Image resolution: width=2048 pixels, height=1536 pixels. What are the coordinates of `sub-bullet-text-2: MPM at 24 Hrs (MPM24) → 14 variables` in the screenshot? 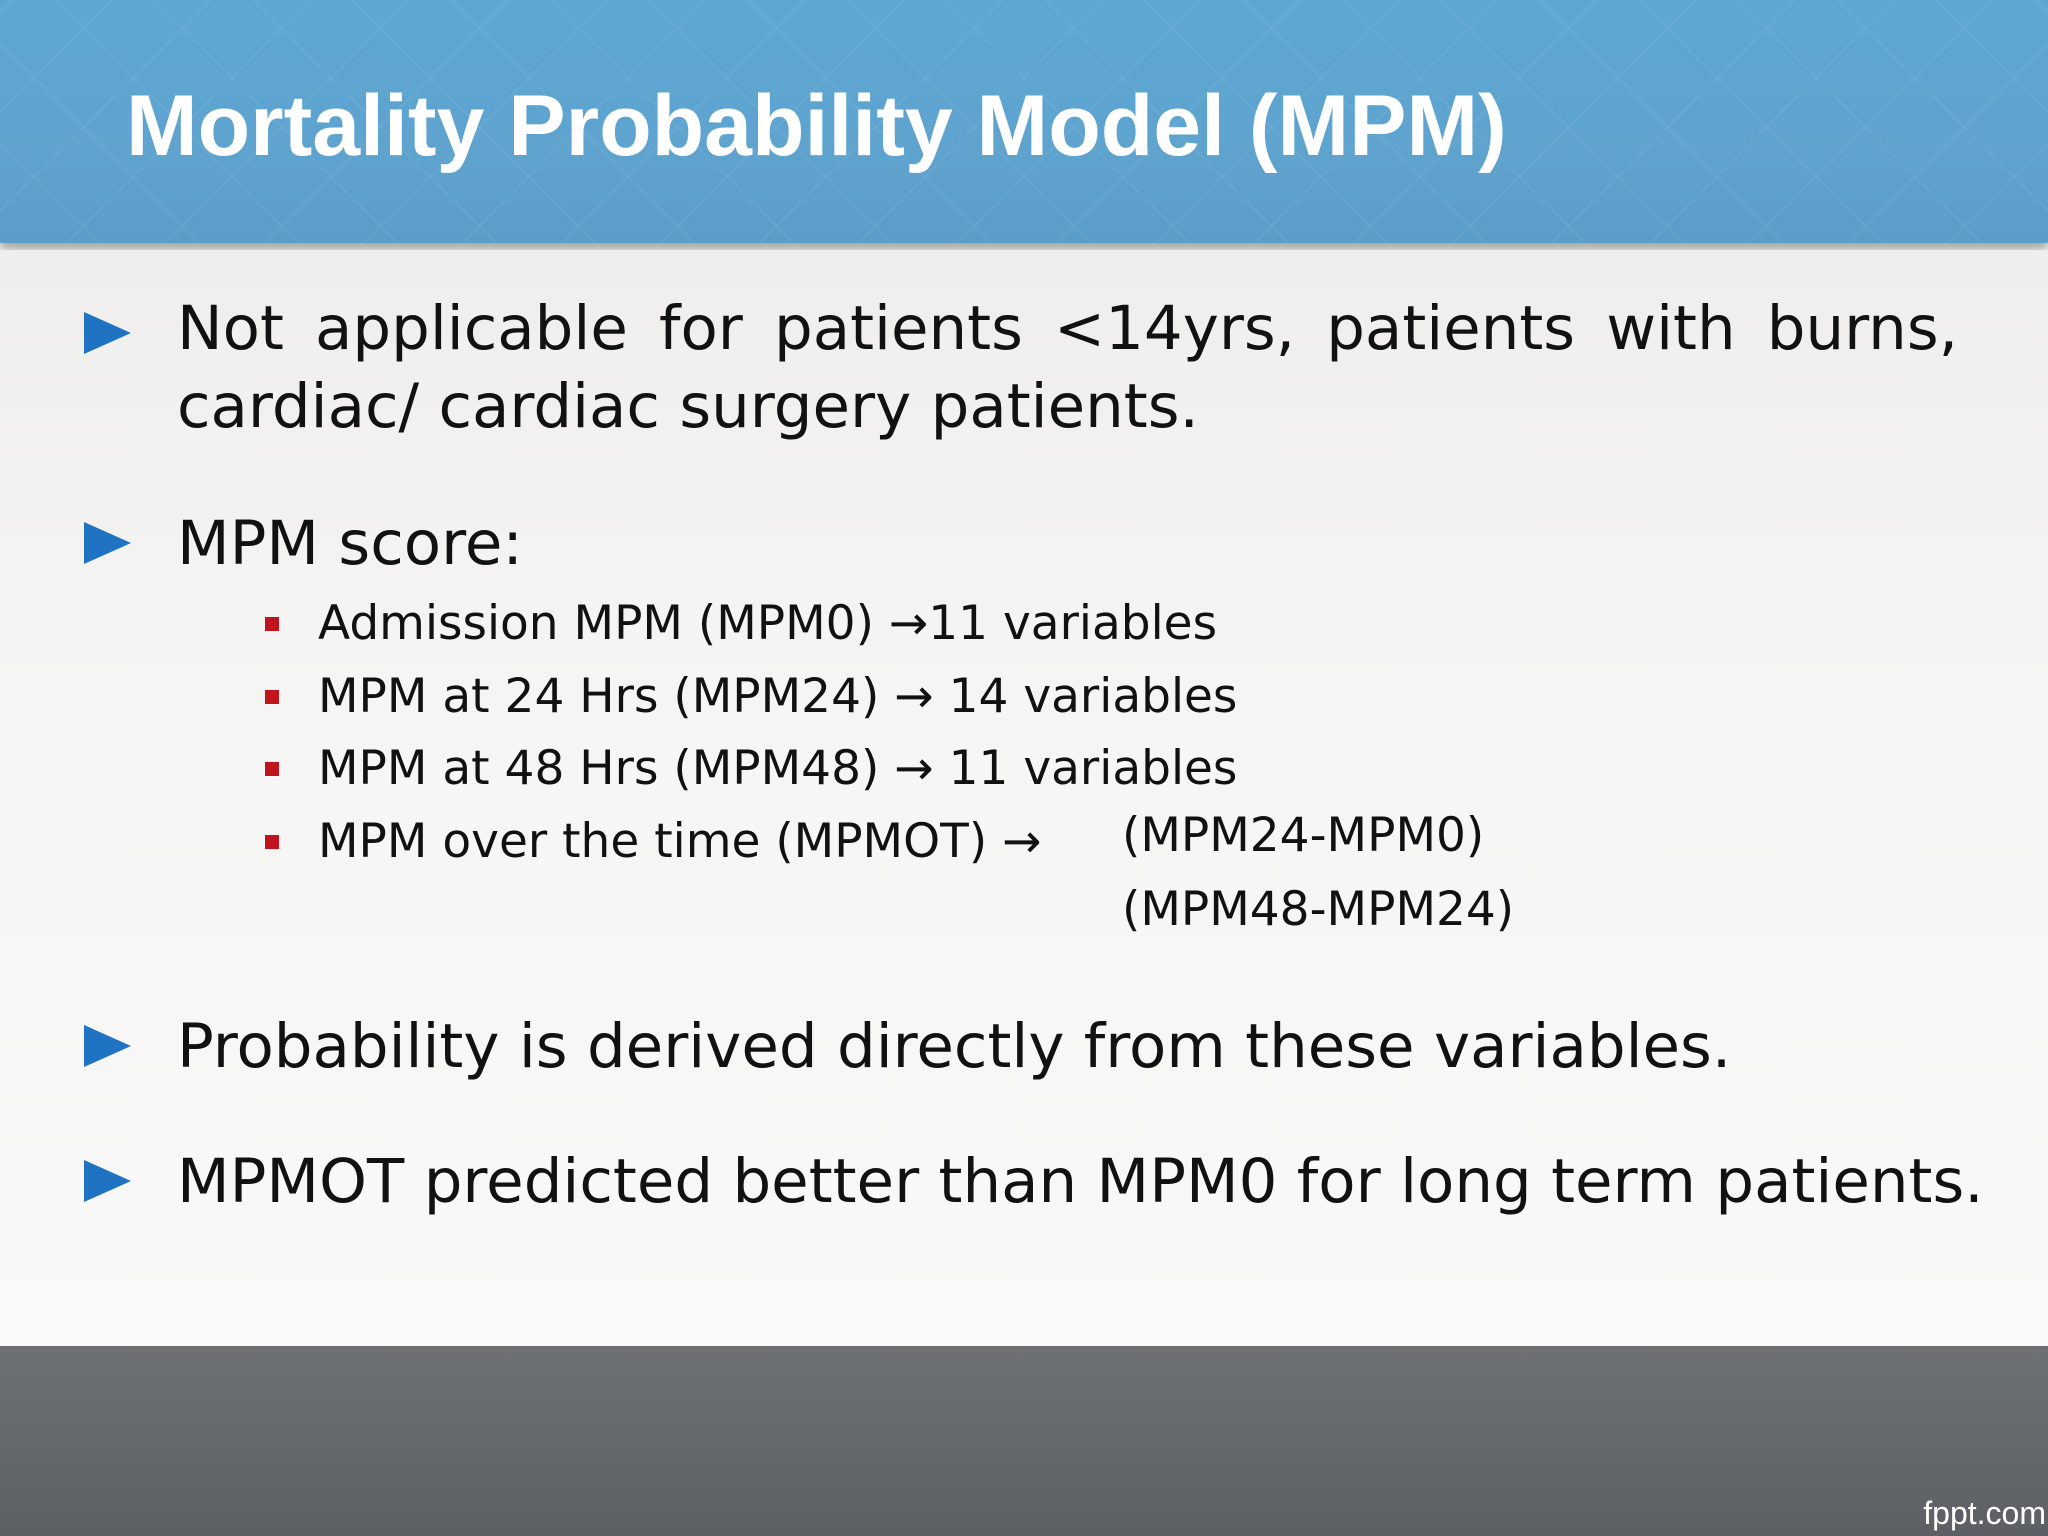 It's located at (778, 696).